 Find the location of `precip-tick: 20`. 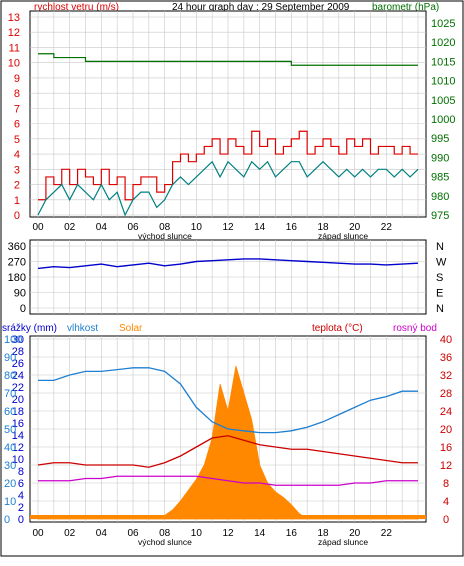

precip-tick: 20 is located at coordinates (18, 400).